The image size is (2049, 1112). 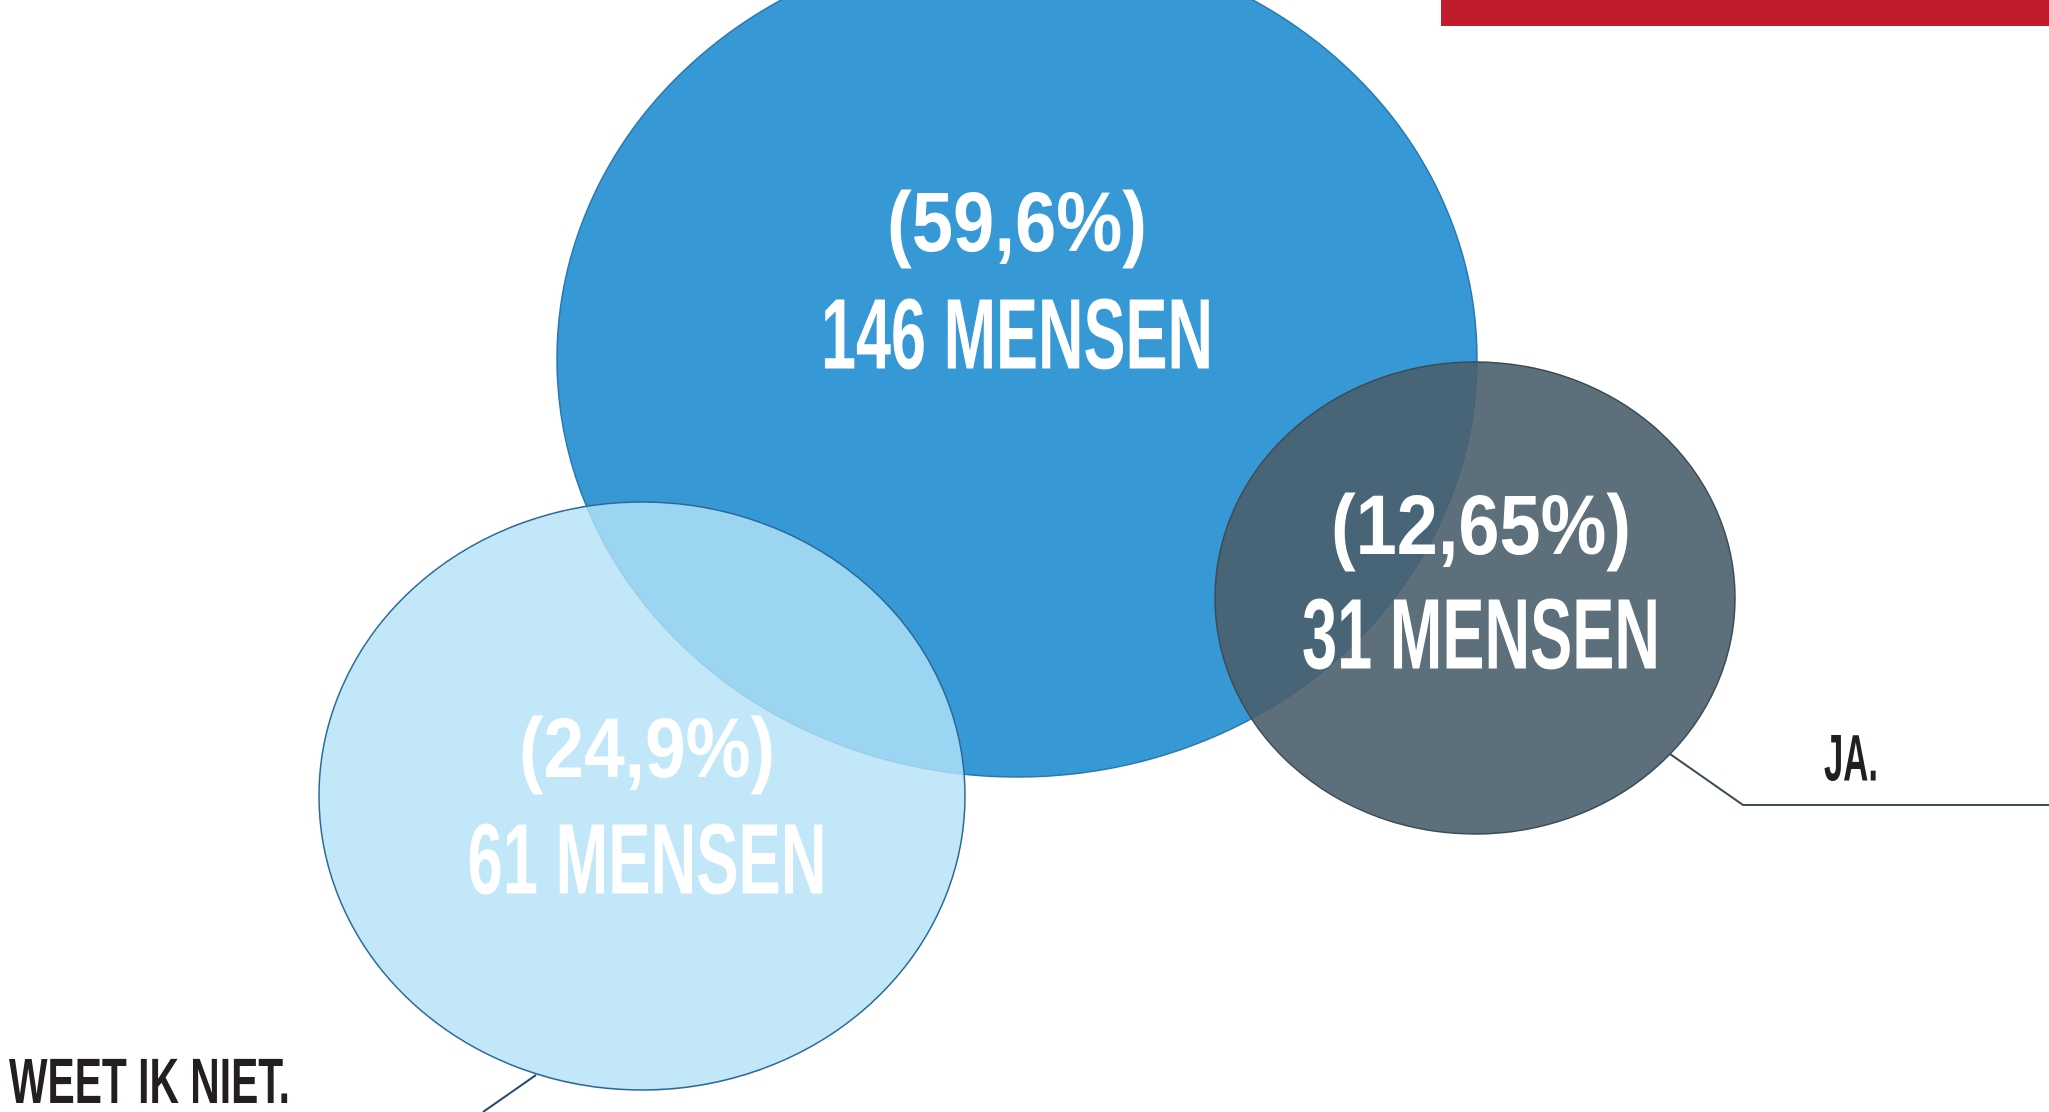 What do you see at coordinates (647, 748) in the screenshot?
I see `bubble-percent: (24,9%)` at bounding box center [647, 748].